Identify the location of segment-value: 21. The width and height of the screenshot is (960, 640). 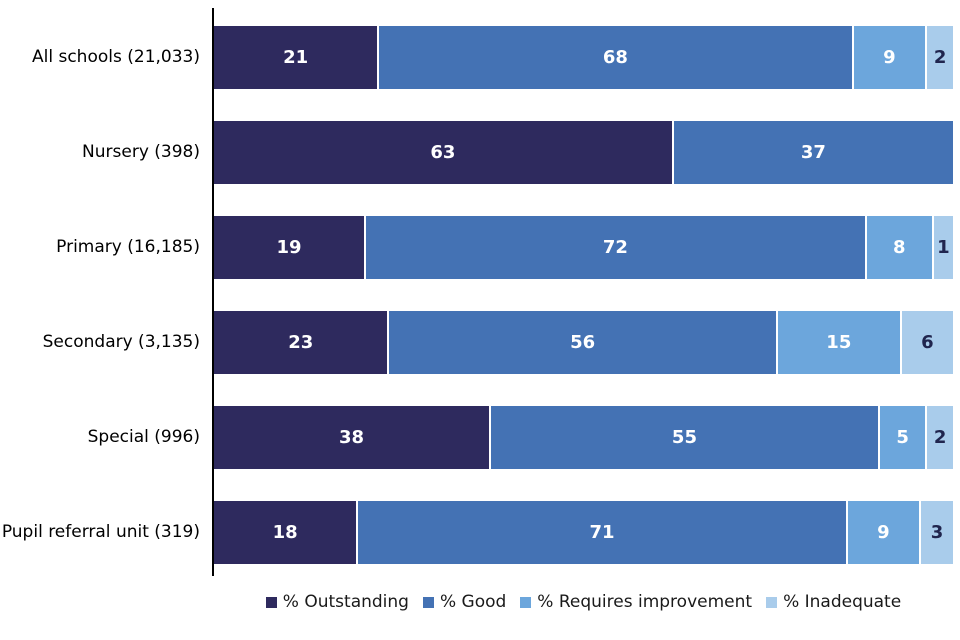
(296, 57).